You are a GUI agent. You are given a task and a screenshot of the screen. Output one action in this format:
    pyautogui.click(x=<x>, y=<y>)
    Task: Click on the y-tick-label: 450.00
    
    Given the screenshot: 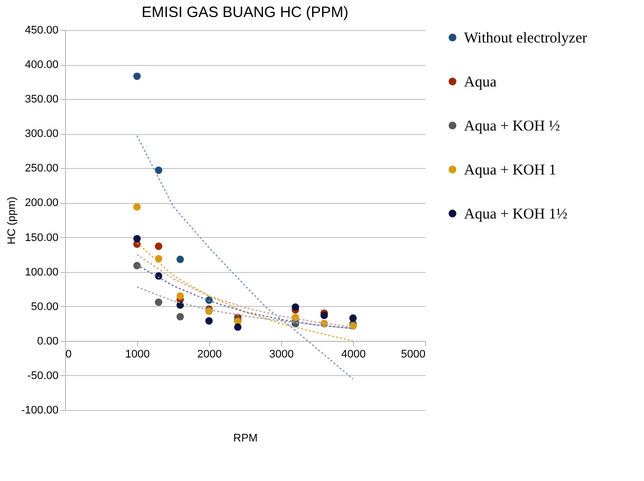 What is the action you would take?
    pyautogui.click(x=41, y=30)
    